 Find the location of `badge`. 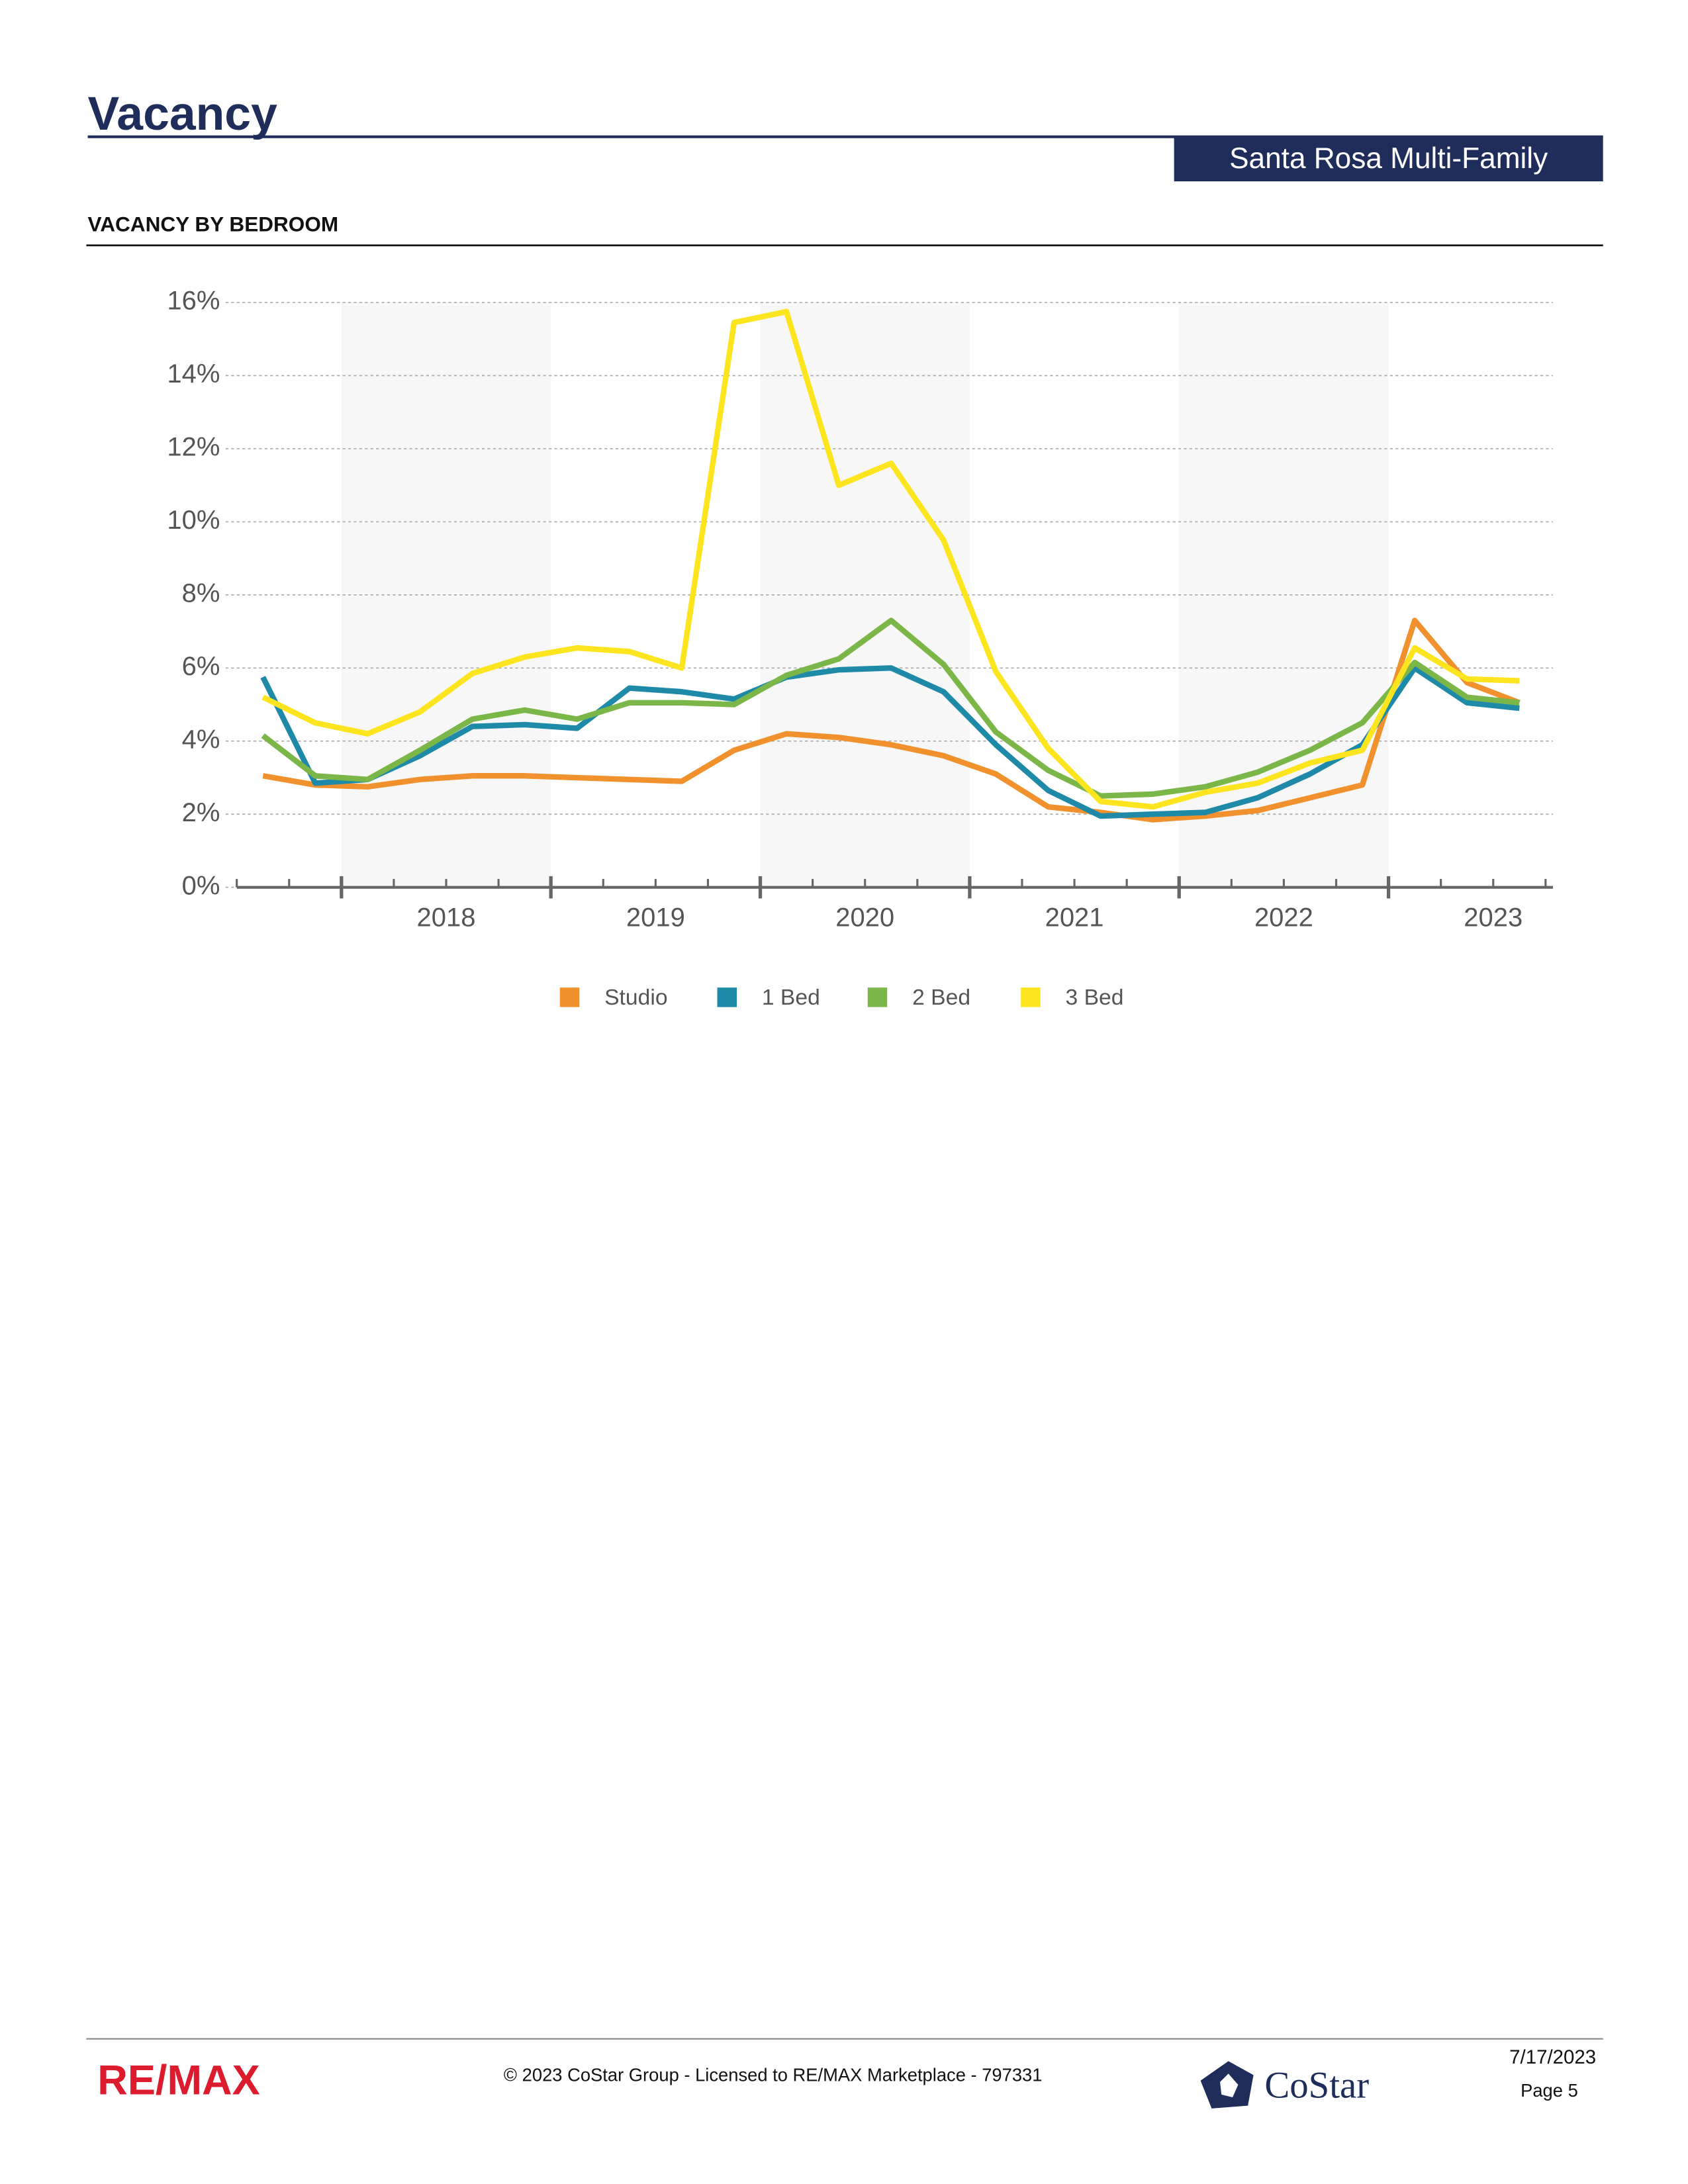

badge is located at coordinates (1388, 159).